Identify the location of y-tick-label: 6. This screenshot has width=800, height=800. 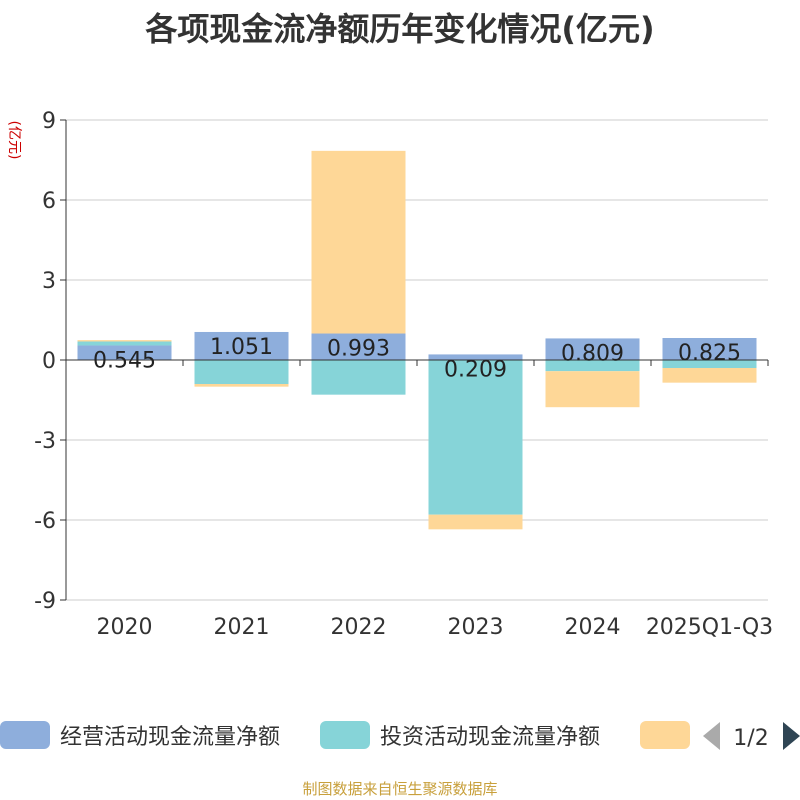
(49, 201).